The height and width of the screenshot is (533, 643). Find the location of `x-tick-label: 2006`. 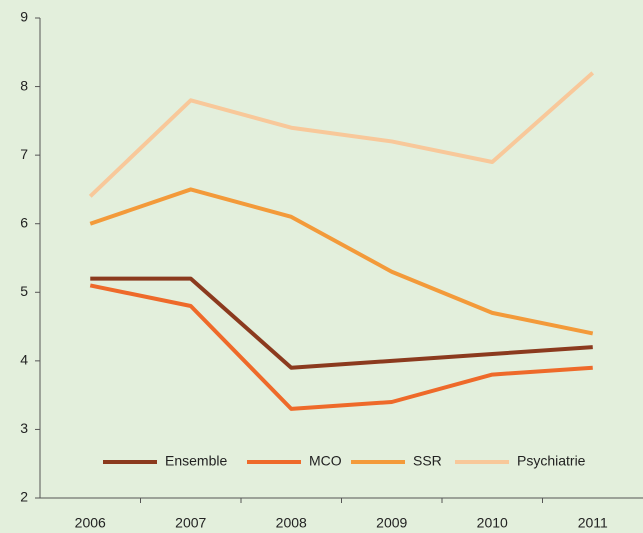

x-tick-label: 2006 is located at coordinates (90, 523).